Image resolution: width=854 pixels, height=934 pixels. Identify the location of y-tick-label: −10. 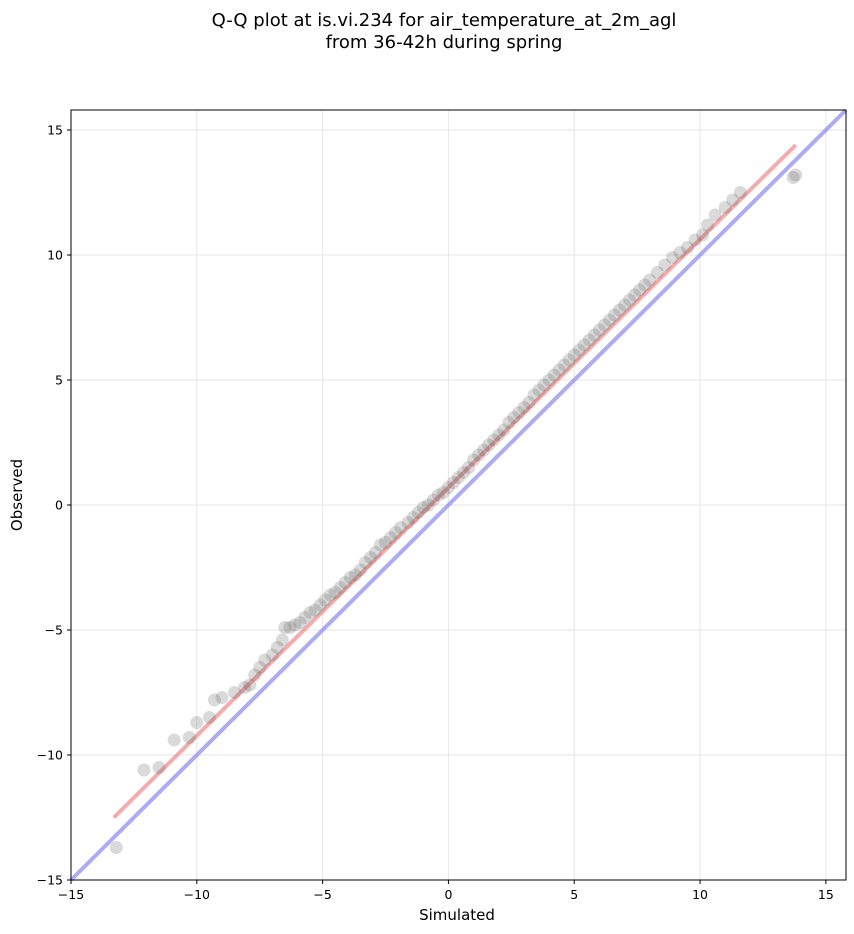
(50, 755).